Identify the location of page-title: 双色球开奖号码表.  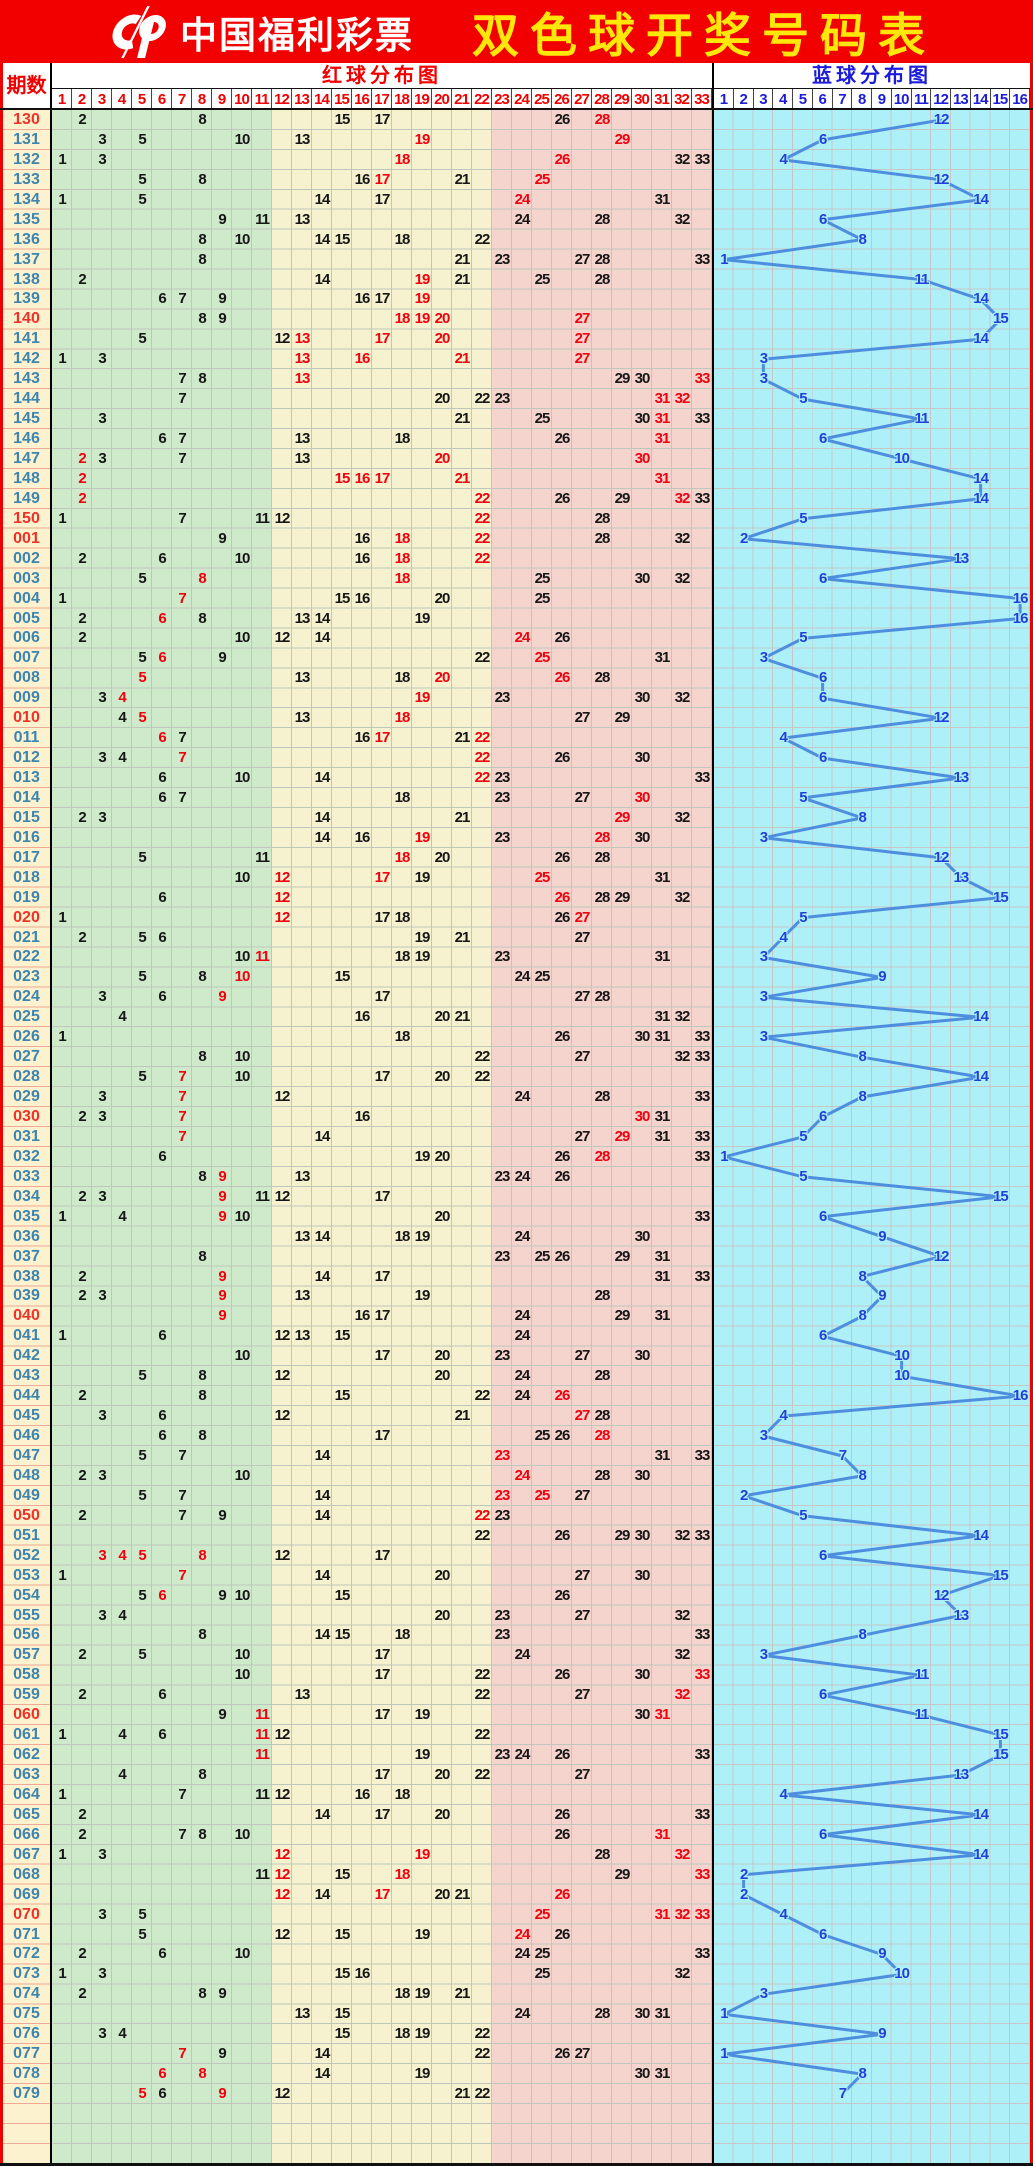
(704, 37).